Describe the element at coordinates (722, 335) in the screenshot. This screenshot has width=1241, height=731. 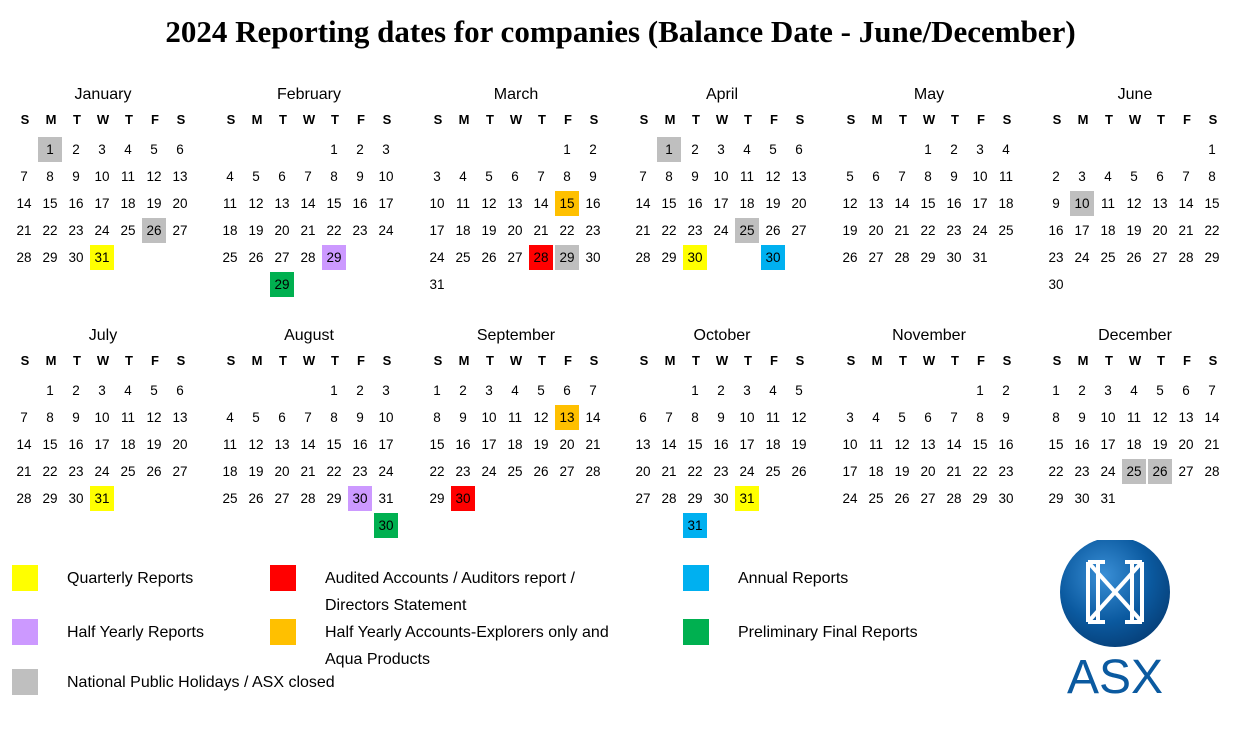
I see `month-name: October` at that location.